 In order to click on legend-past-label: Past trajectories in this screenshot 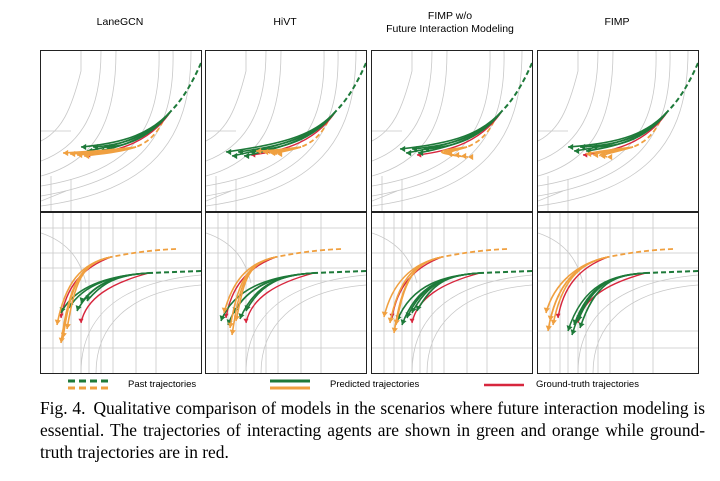, I will do `click(162, 384)`.